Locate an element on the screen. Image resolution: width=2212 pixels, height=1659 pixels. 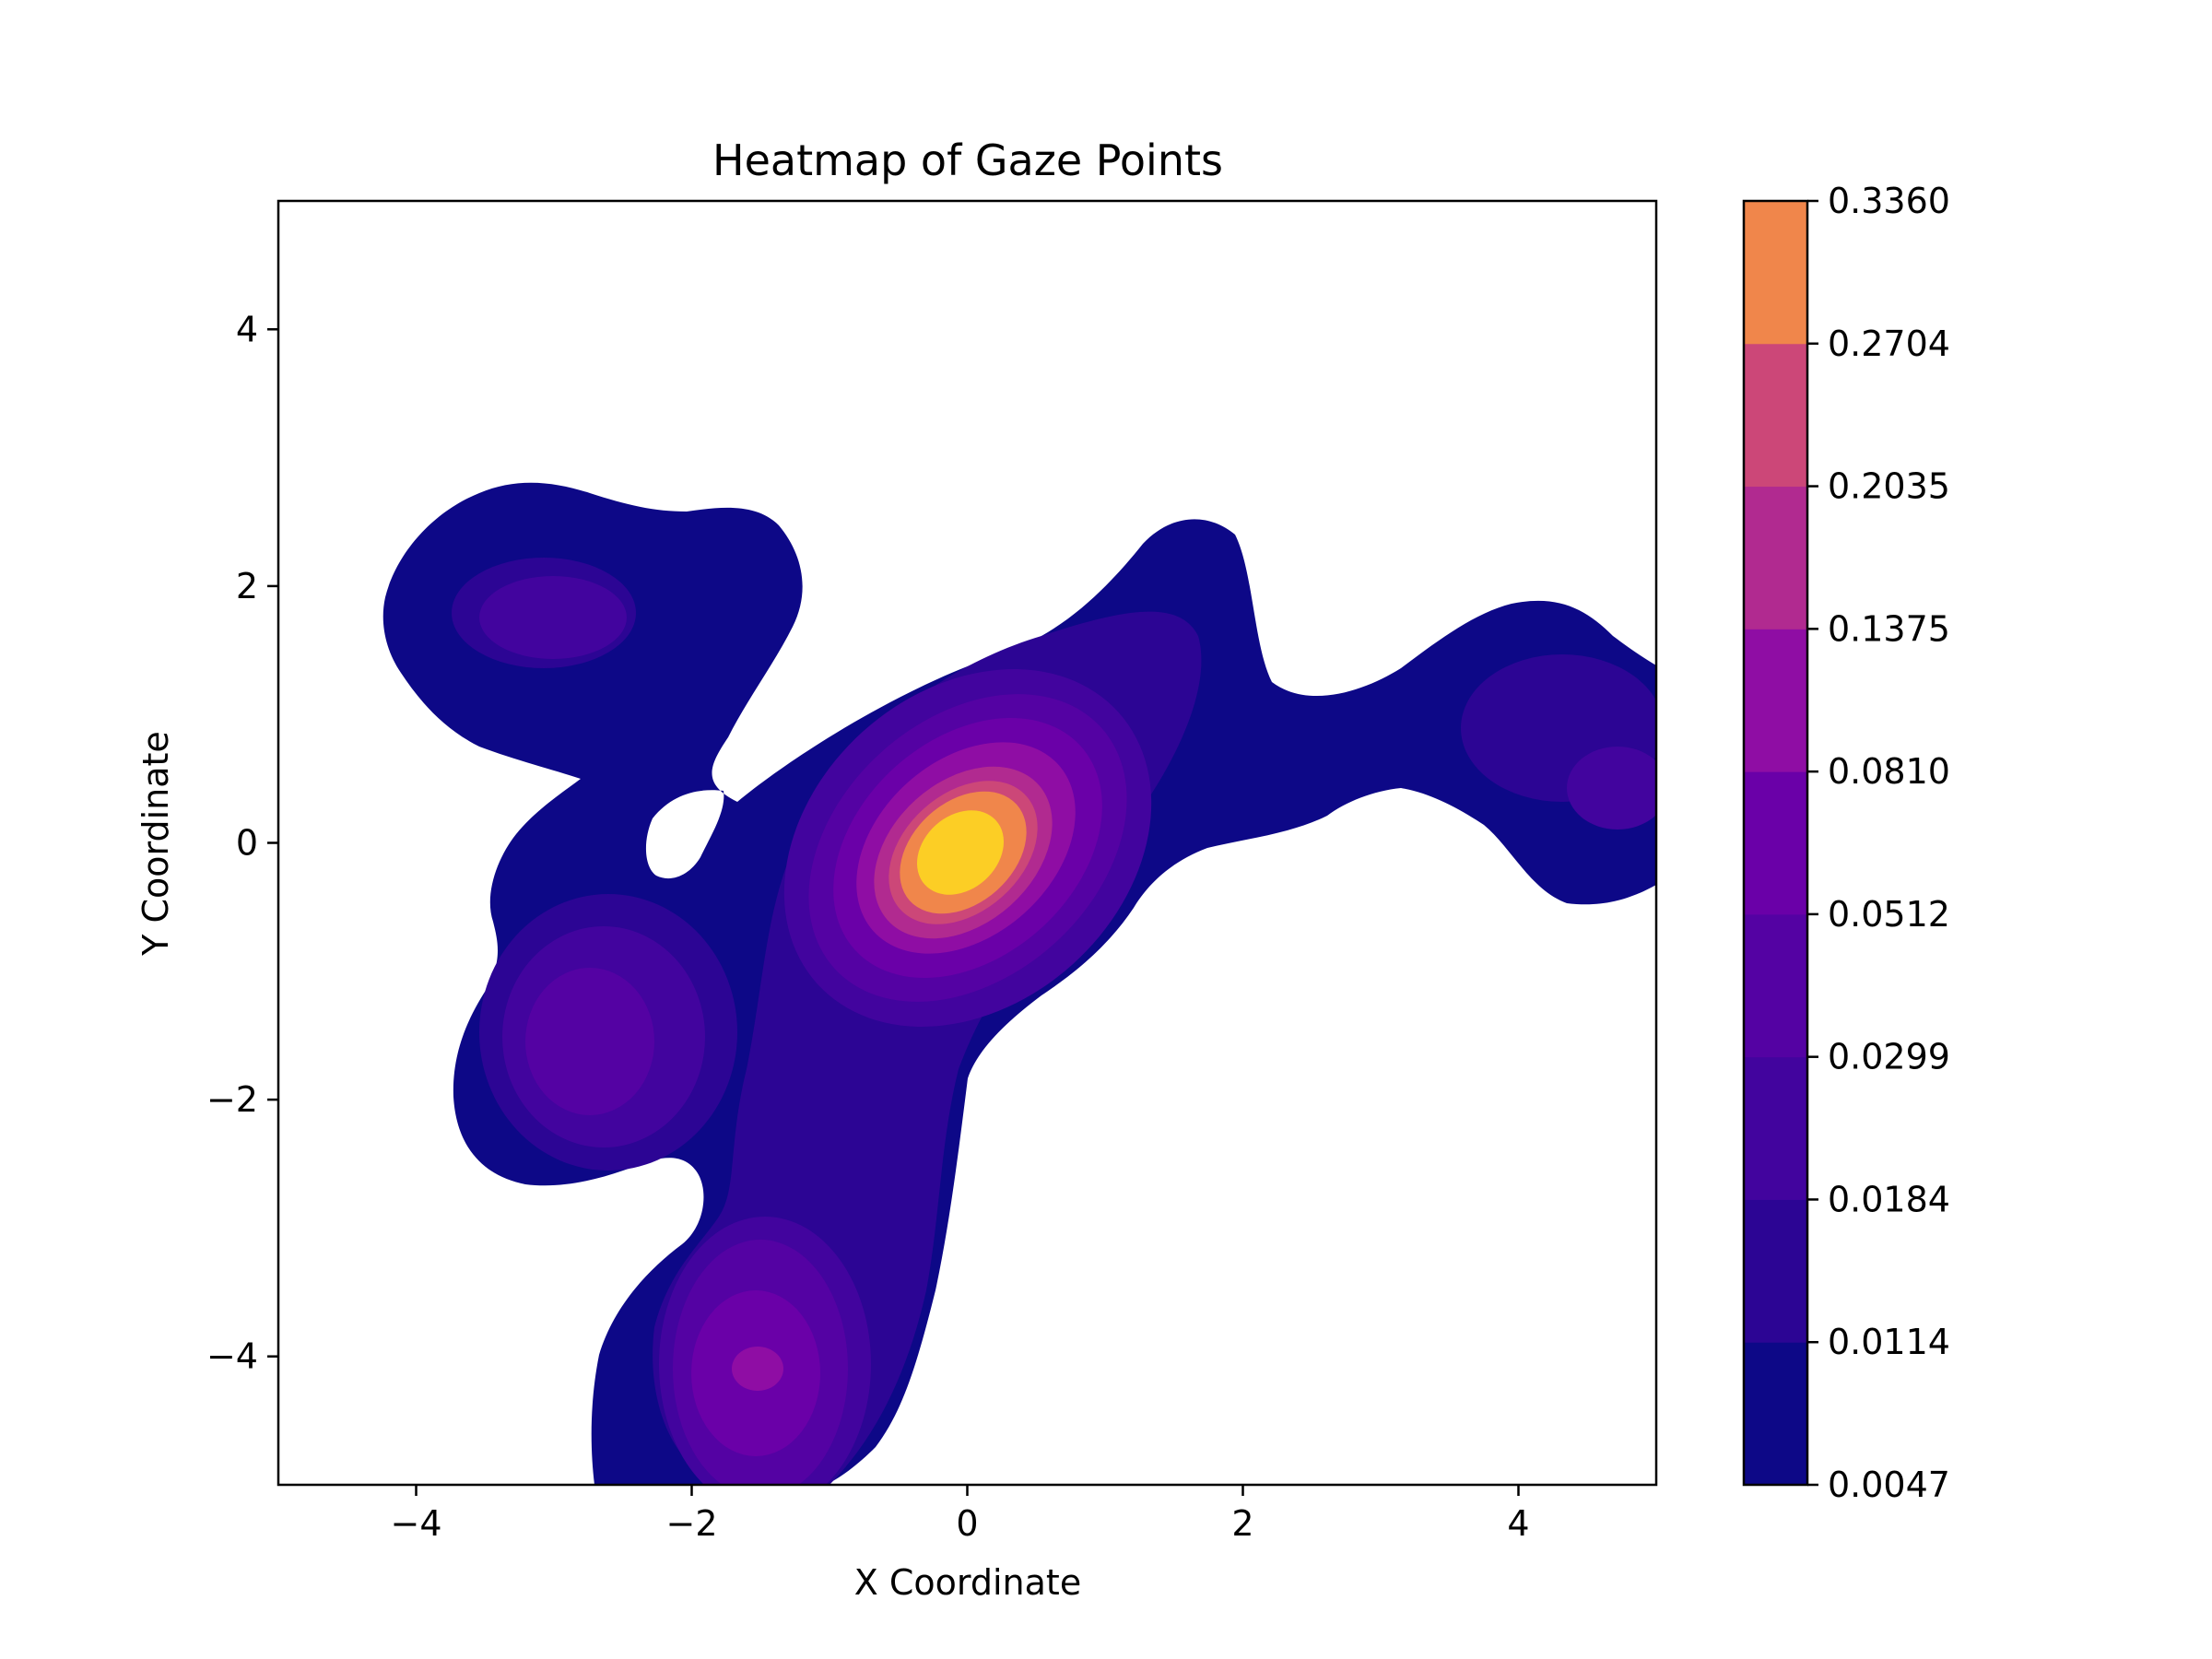
colorbar-tick-label: 0.0114 is located at coordinates (1889, 1342).